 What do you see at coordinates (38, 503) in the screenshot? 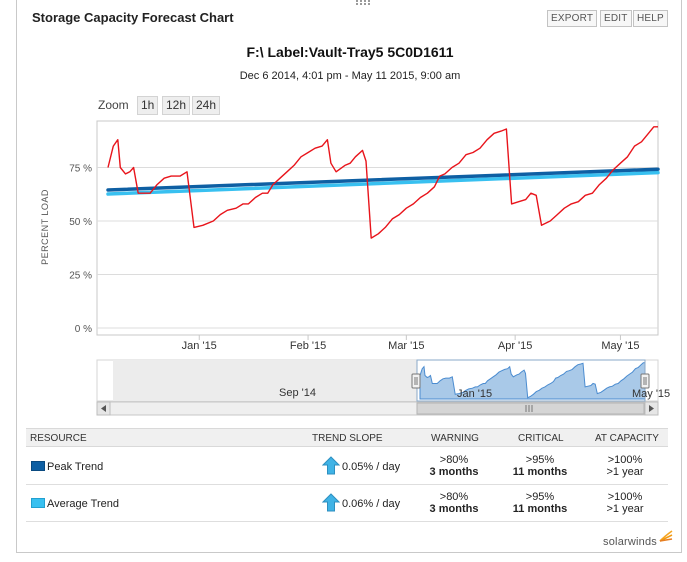
I see `average-trend-swatch` at bounding box center [38, 503].